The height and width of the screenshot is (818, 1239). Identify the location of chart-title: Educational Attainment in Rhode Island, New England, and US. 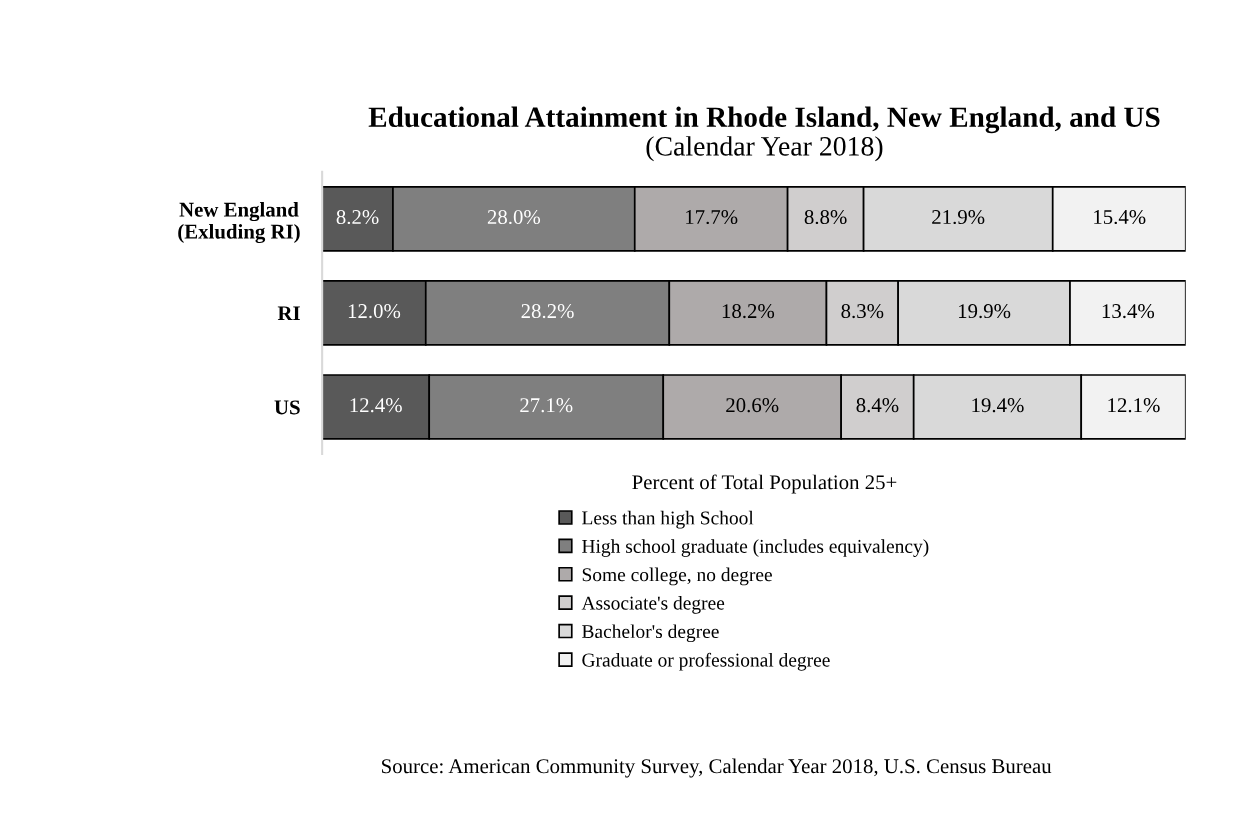
(764, 120).